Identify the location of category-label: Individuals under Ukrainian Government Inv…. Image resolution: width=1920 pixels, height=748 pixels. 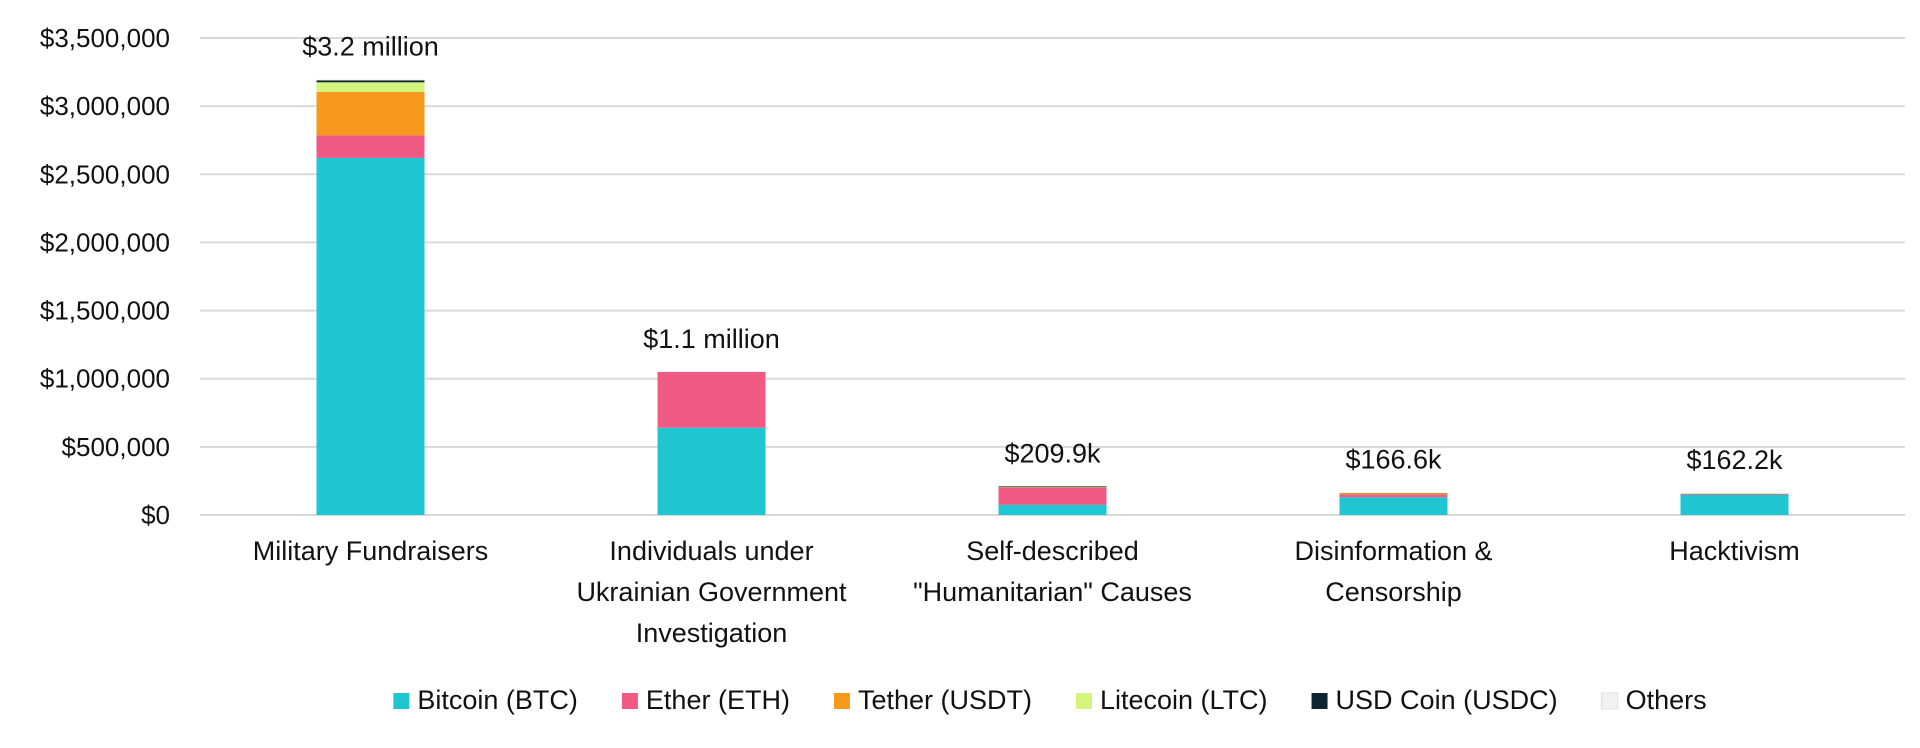
(711, 592).